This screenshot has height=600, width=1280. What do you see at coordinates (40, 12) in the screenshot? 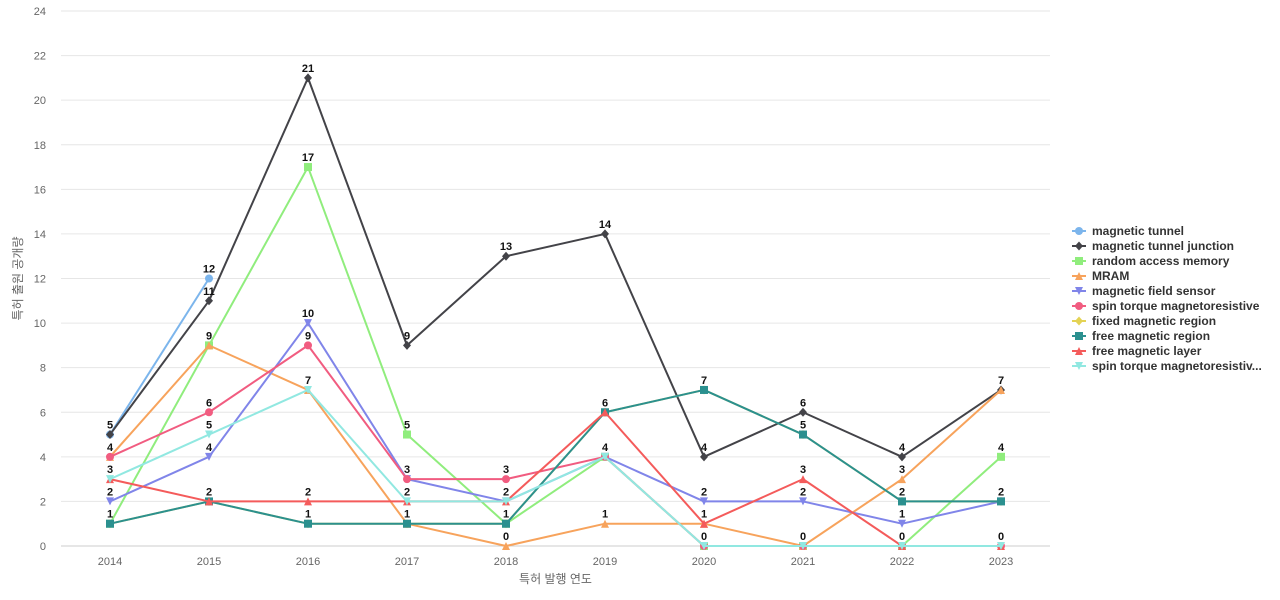
I see `y-tick-label: 24` at bounding box center [40, 12].